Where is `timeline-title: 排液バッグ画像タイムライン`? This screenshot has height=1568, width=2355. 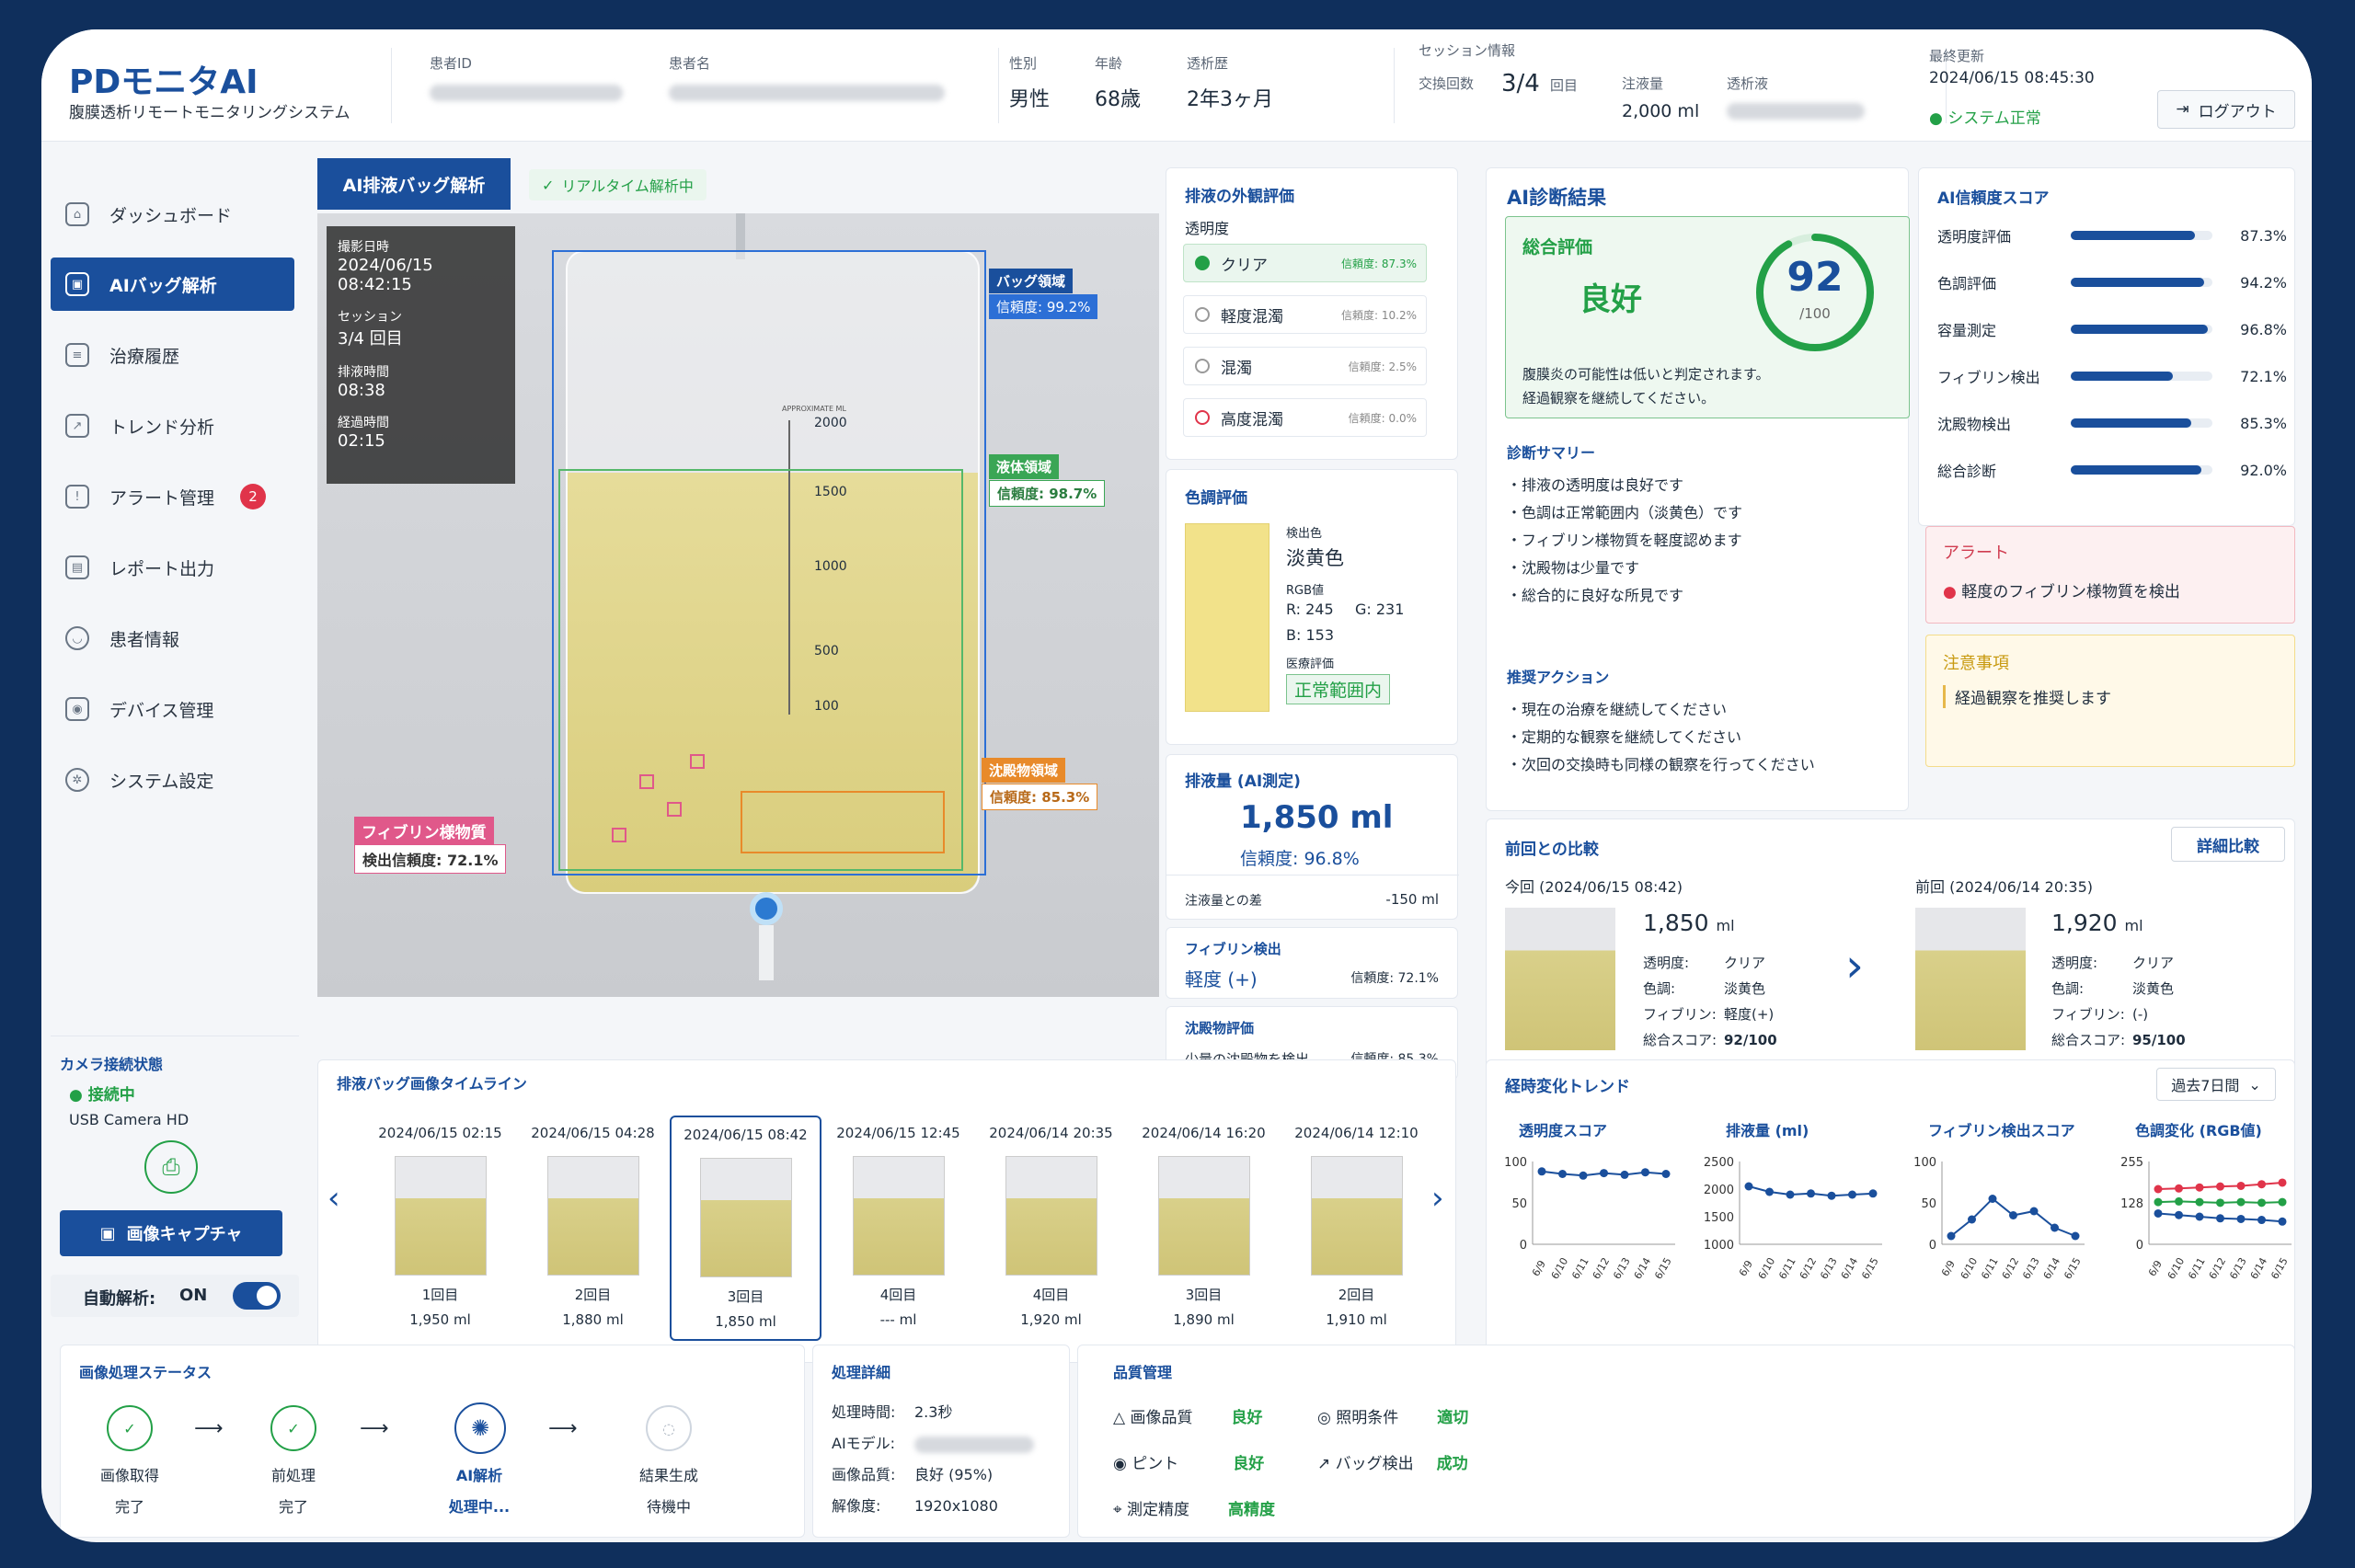 timeline-title: 排液バッグ画像タイムライン is located at coordinates (432, 1084).